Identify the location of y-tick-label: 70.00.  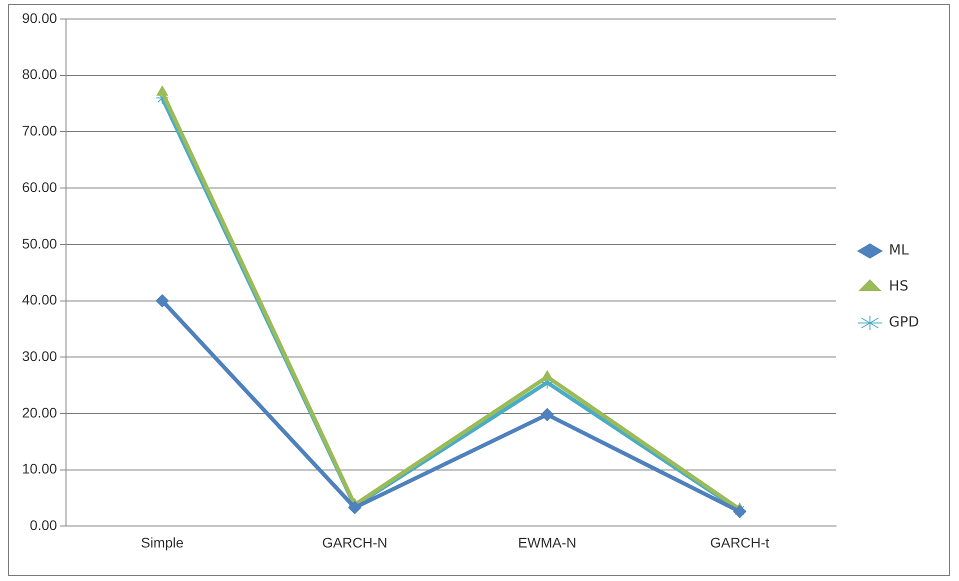
(40, 130).